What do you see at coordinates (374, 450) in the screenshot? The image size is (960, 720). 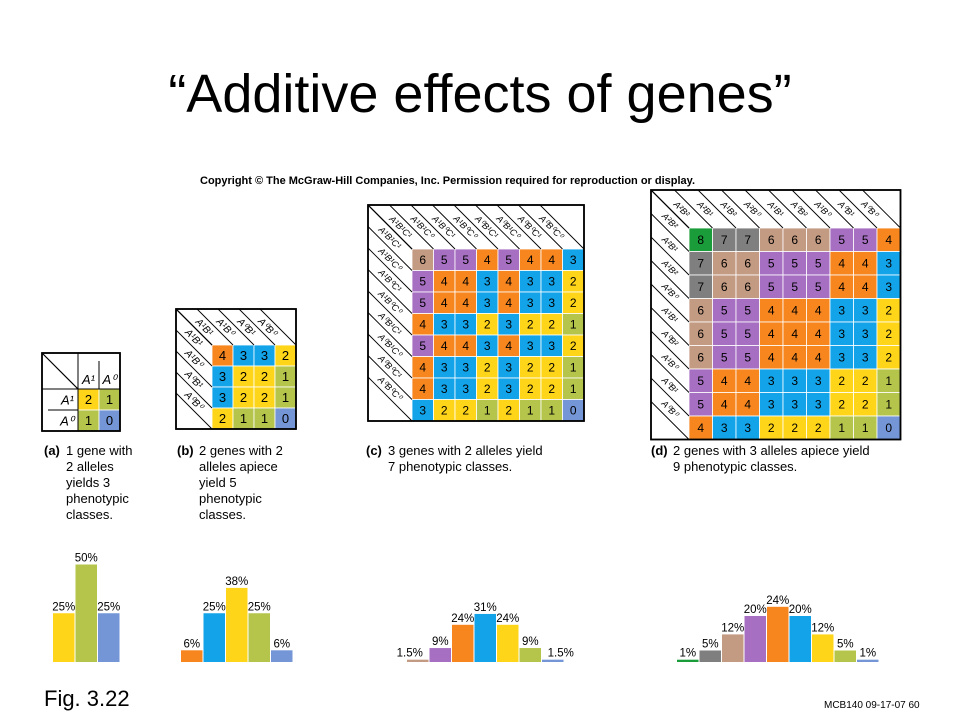 I see `caption-c-letter: (c)` at bounding box center [374, 450].